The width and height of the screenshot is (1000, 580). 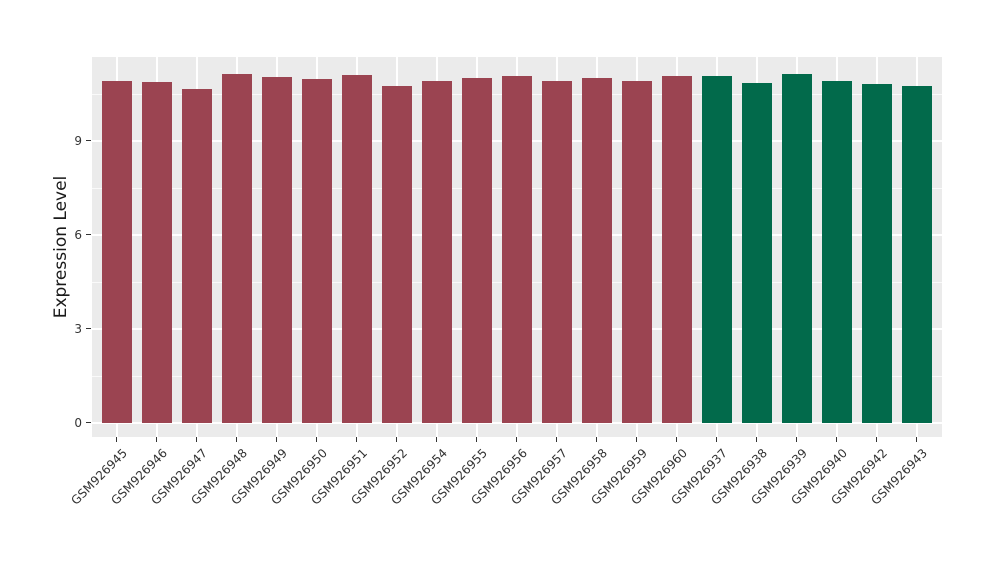 I want to click on y-axis-title: Expression Level, so click(x=61, y=247).